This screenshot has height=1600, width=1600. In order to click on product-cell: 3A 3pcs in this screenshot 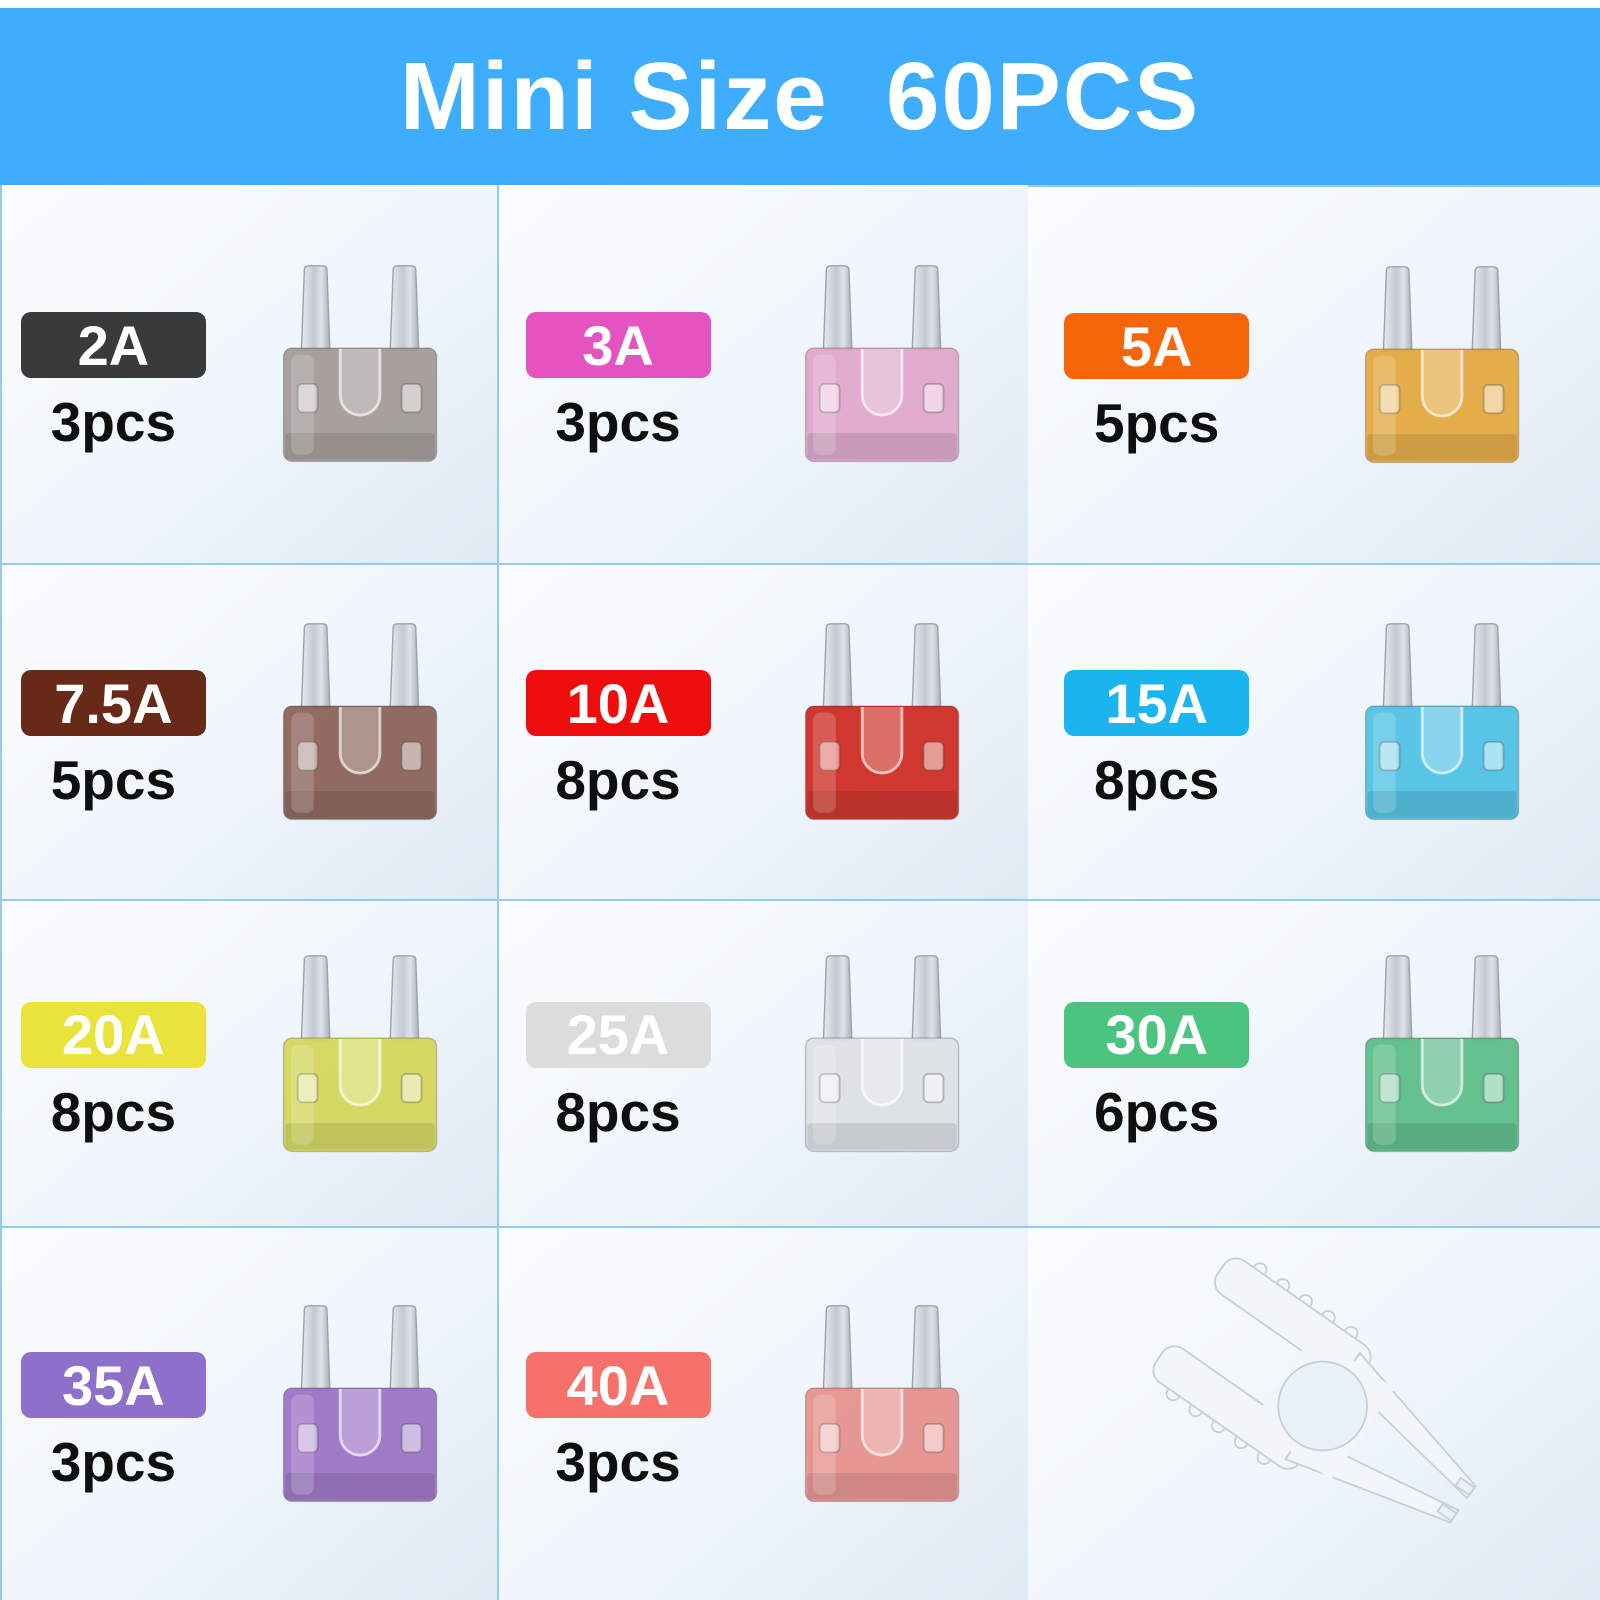, I will do `click(762, 374)`.